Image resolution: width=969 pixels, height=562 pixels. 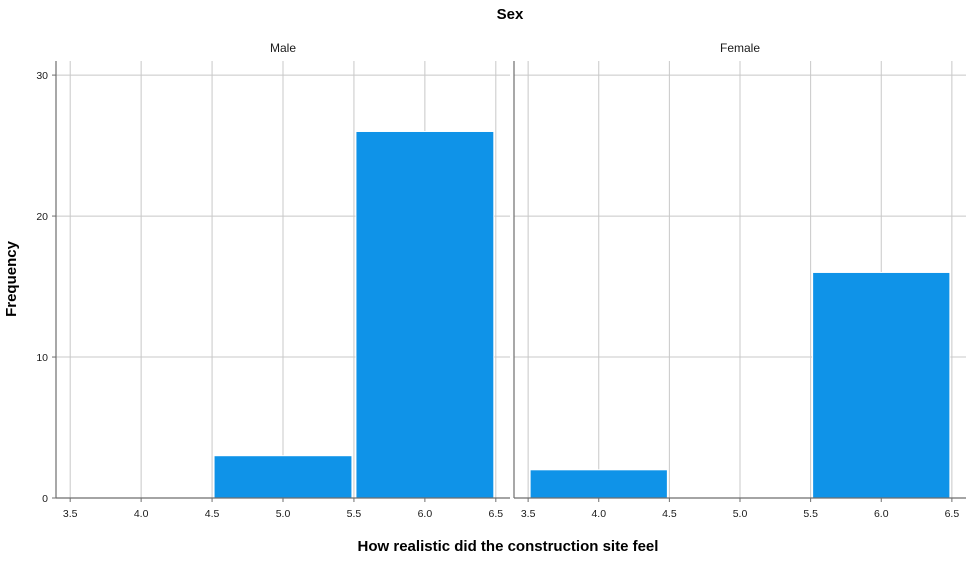 What do you see at coordinates (11, 278) in the screenshot?
I see `y-axis-title: Frequency` at bounding box center [11, 278].